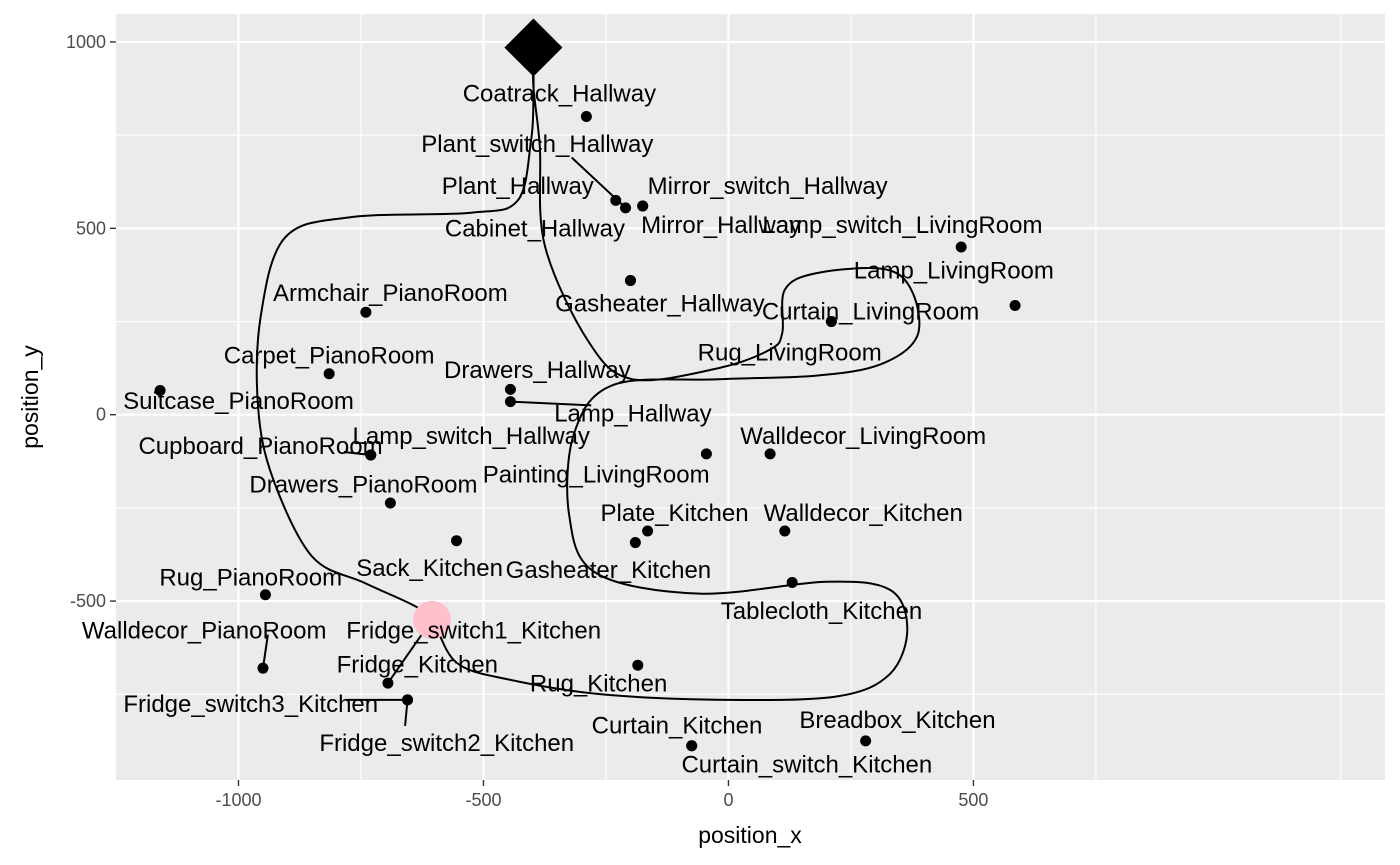 The width and height of the screenshot is (1400, 865). I want to click on point-label: Sack_Kitchen, so click(429, 568).